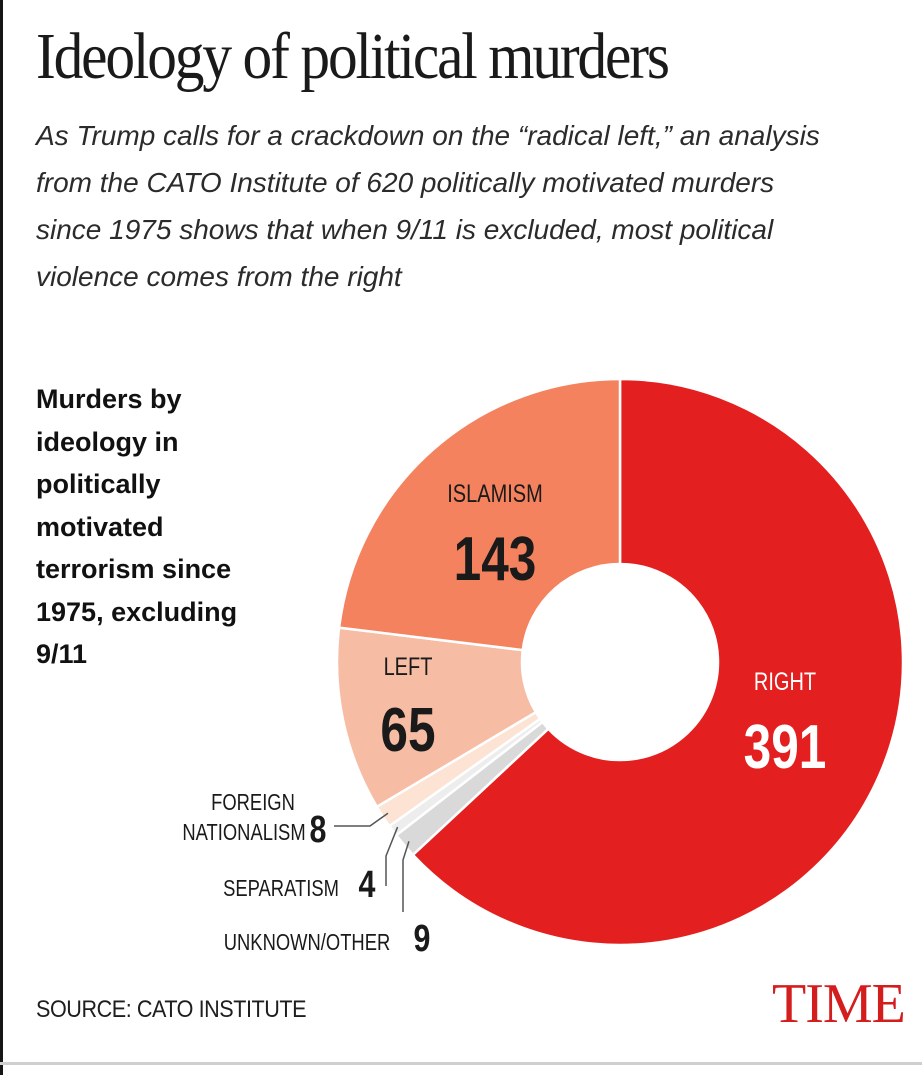  Describe the element at coordinates (307, 942) in the screenshot. I see `label-unknown-other: UNKNOWN/OTHER` at that location.